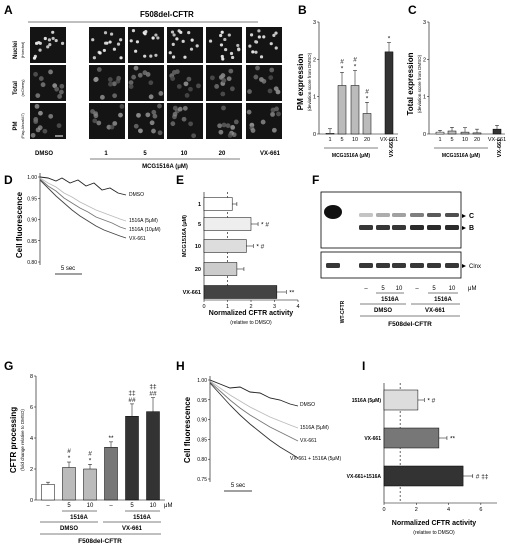 The image size is (510, 550). What do you see at coordinates (69, 506) in the screenshot?
I see `lane-g-2: 5` at bounding box center [69, 506].